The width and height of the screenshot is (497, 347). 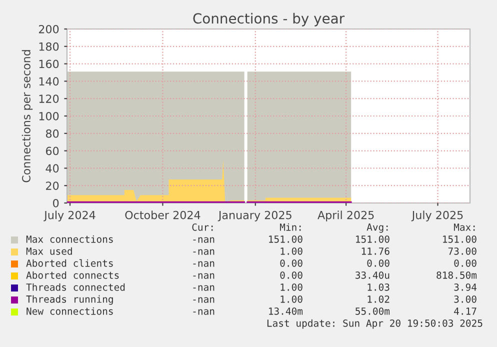 What do you see at coordinates (56, 203) in the screenshot?
I see `y-tick-label: 0` at bounding box center [56, 203].